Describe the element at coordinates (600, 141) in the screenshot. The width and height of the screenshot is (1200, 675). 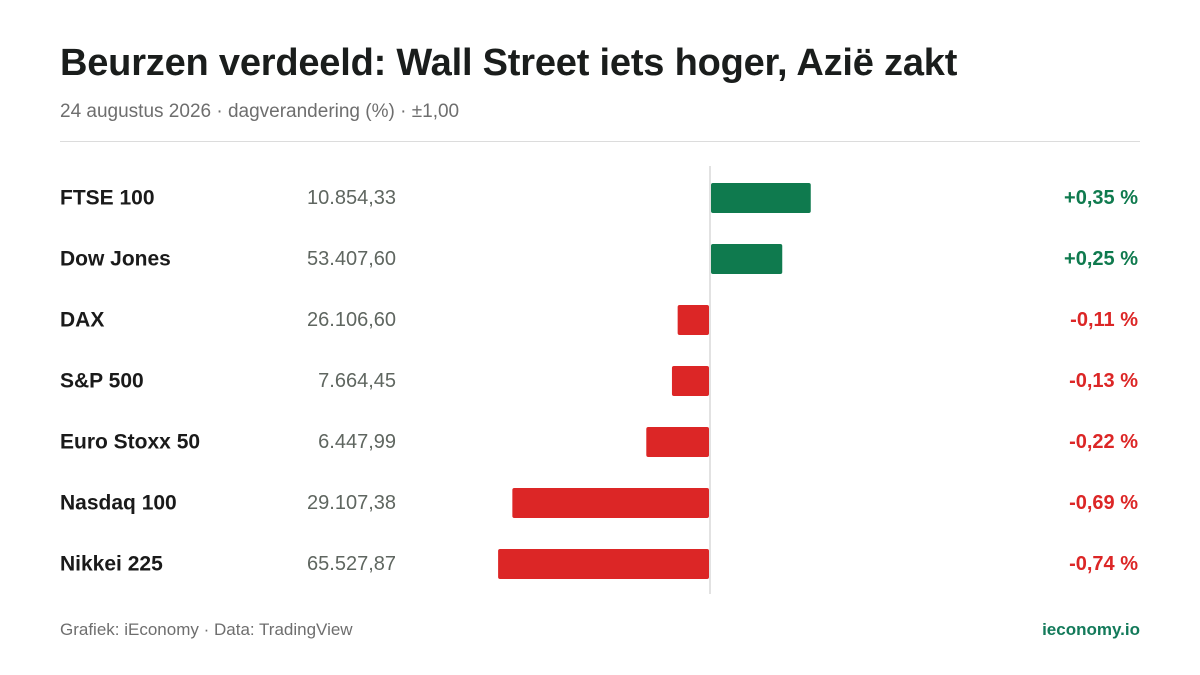
I see `header-divider` at that location.